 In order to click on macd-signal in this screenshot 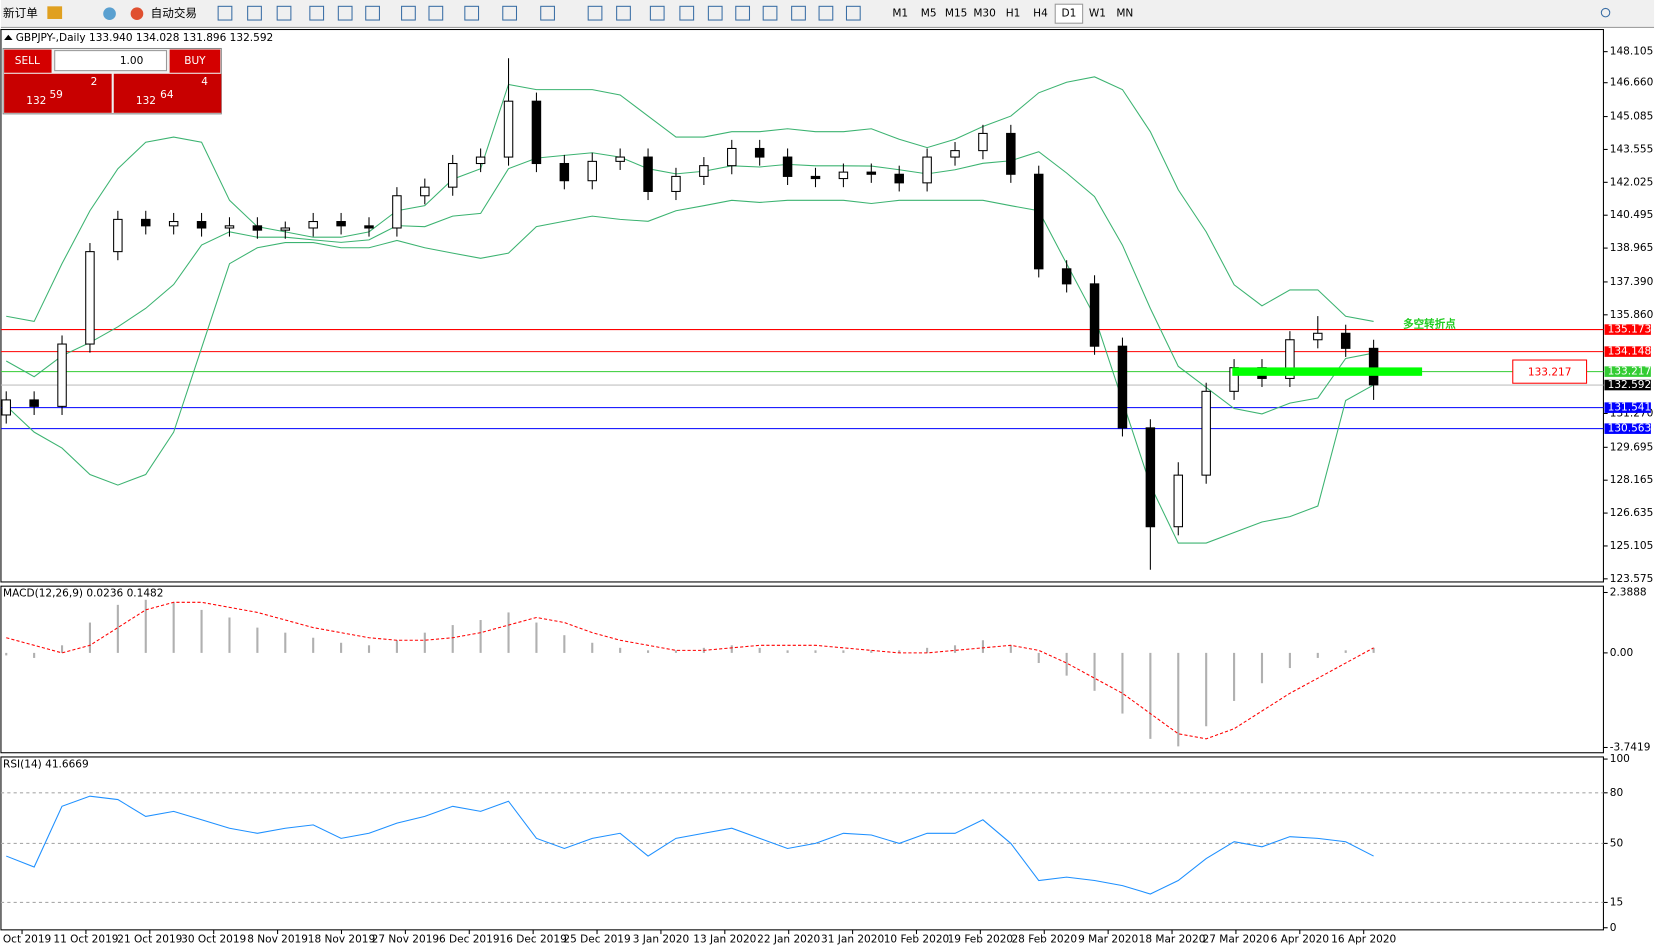, I will do `click(690, 670)`.